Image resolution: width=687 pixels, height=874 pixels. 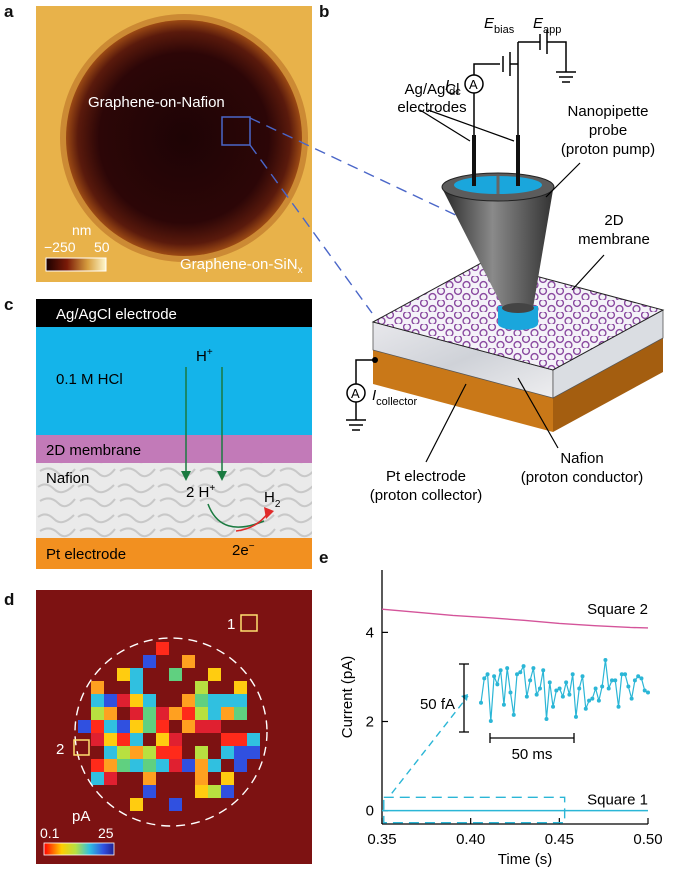 I want to click on ammeter-collector-icon, so click(x=356, y=393).